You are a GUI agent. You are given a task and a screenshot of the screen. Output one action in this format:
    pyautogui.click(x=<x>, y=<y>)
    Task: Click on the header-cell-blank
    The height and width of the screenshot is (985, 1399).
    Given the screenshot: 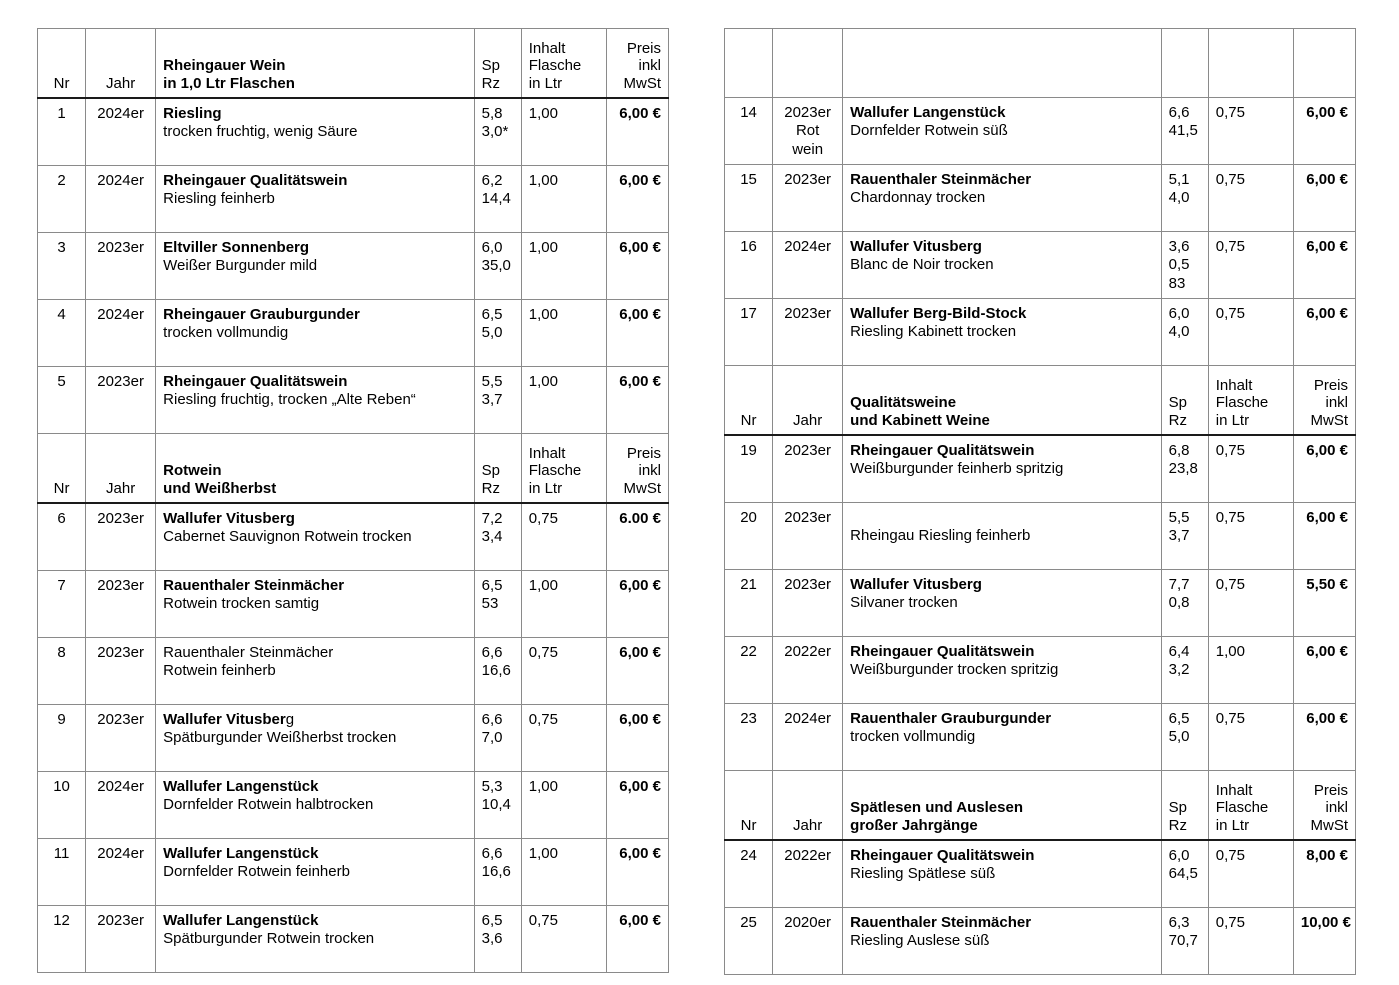 What is the action you would take?
    pyautogui.click(x=808, y=63)
    